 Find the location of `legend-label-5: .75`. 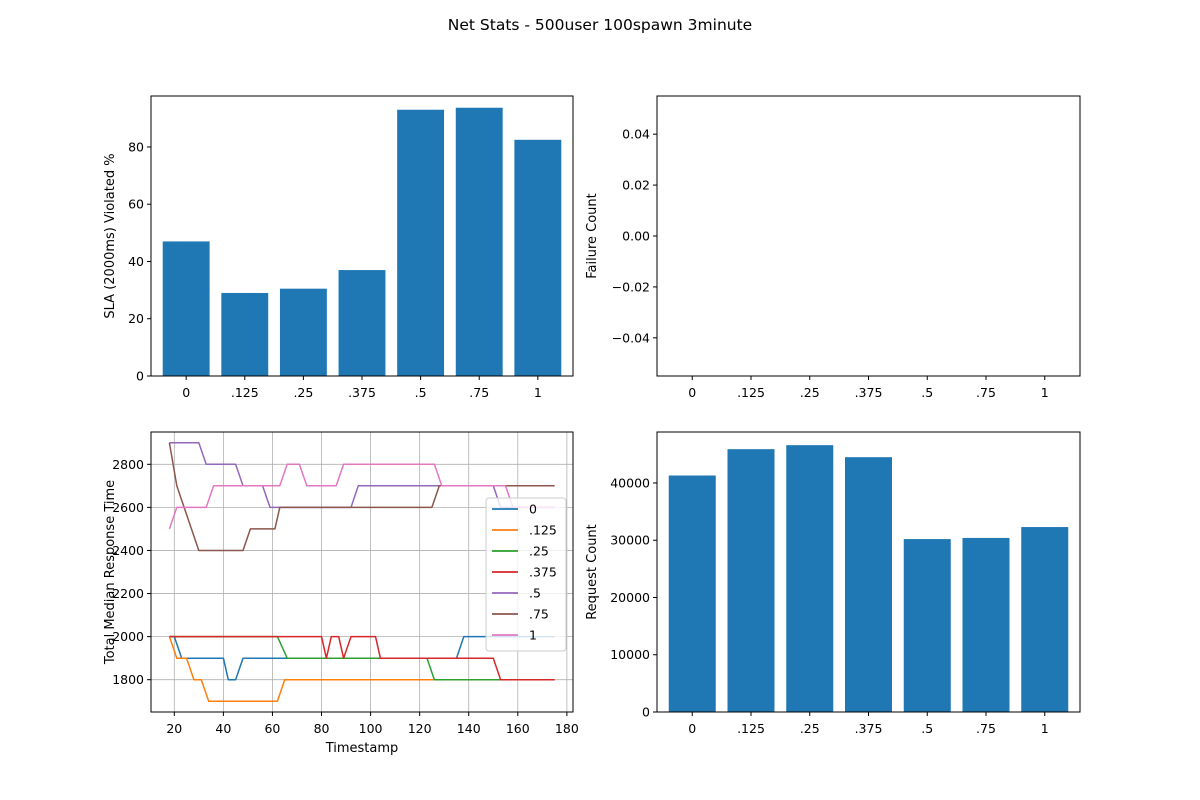

legend-label-5: .75 is located at coordinates (539, 614).